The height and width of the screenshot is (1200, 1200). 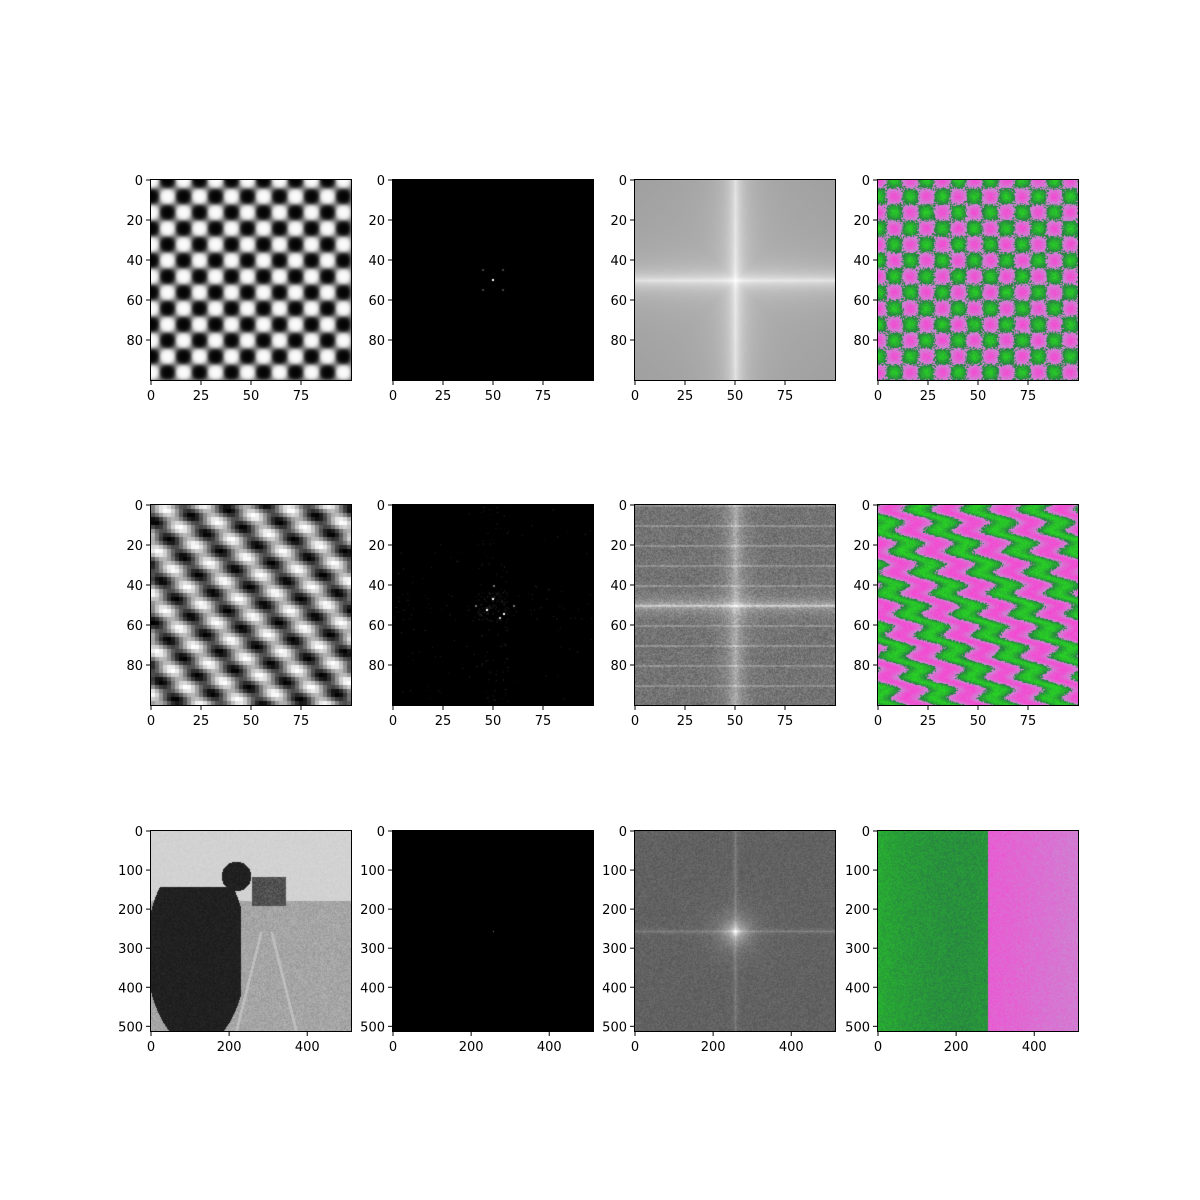 I want to click on panel-checkerboard-phase-color: 0 25 50 75 0 20 40 60 80, so click(x=966, y=289).